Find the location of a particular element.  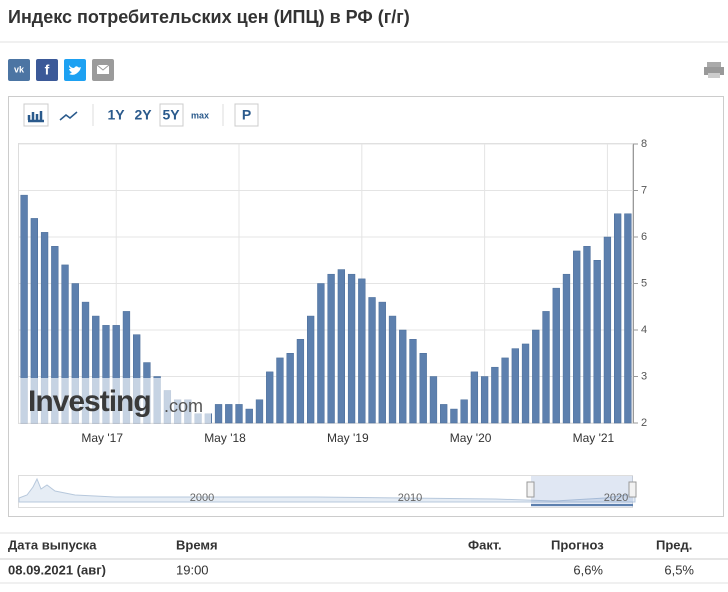

selected-range is located at coordinates (171, 115).